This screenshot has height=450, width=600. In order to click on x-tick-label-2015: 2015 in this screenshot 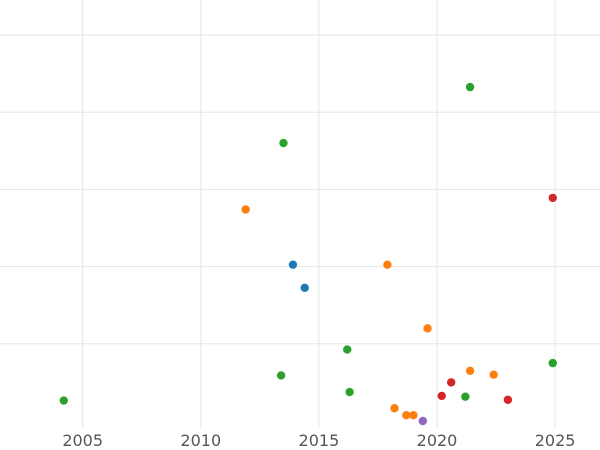, I will do `click(319, 440)`.